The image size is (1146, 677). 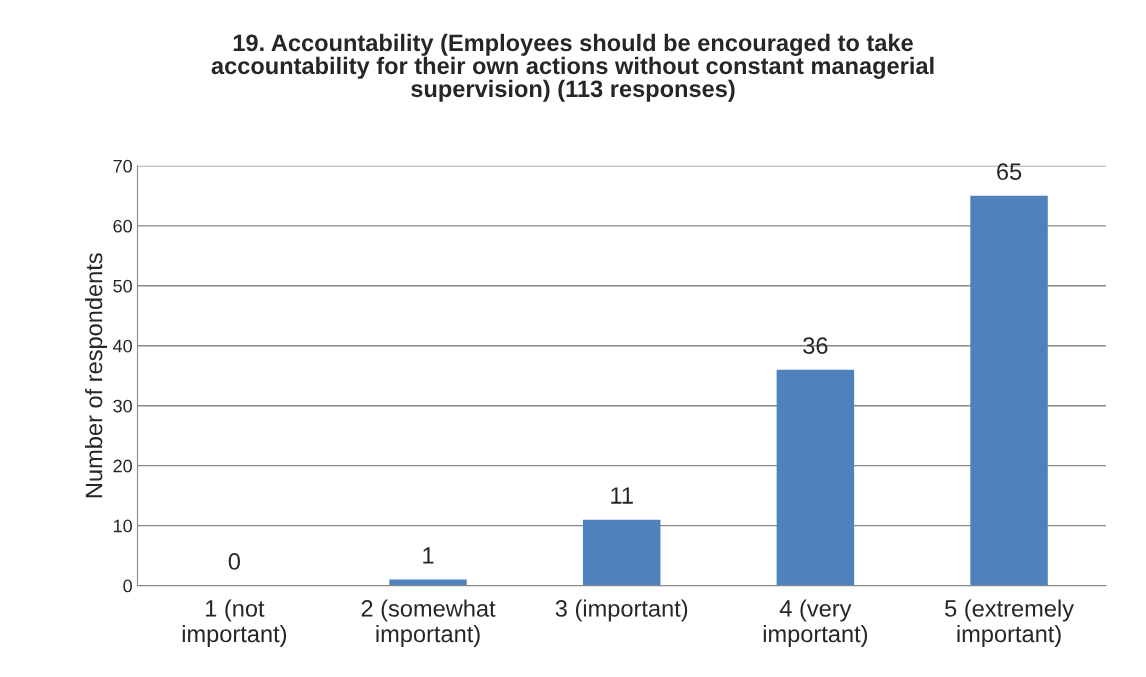 What do you see at coordinates (428, 623) in the screenshot?
I see `x-tick-label: 2 (somewhat important)` at bounding box center [428, 623].